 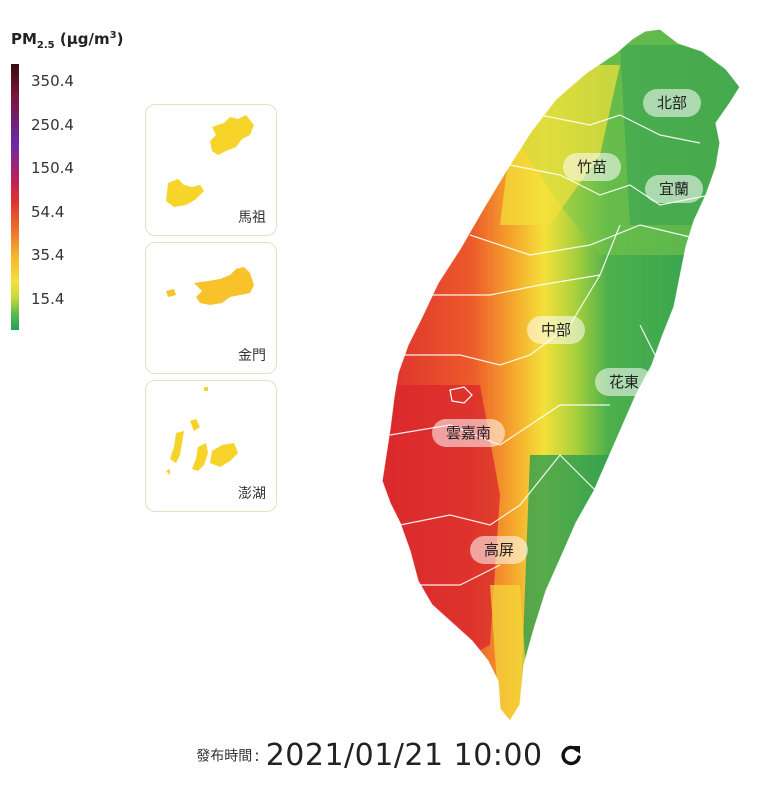 What do you see at coordinates (556, 330) in the screenshot?
I see `region-label-central: 中部` at bounding box center [556, 330].